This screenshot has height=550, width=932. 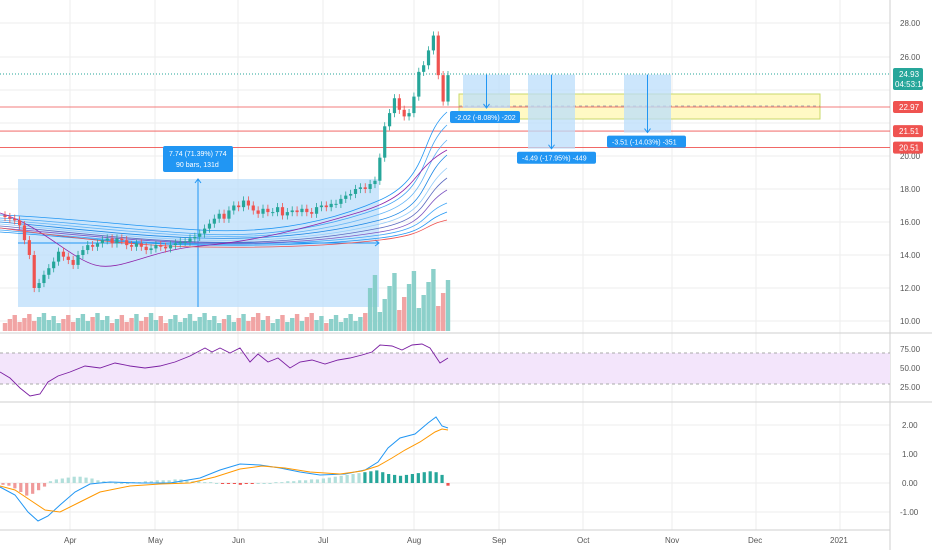 What do you see at coordinates (910, 425) in the screenshot?
I see `macd-tick-label: 2.00` at bounding box center [910, 425].